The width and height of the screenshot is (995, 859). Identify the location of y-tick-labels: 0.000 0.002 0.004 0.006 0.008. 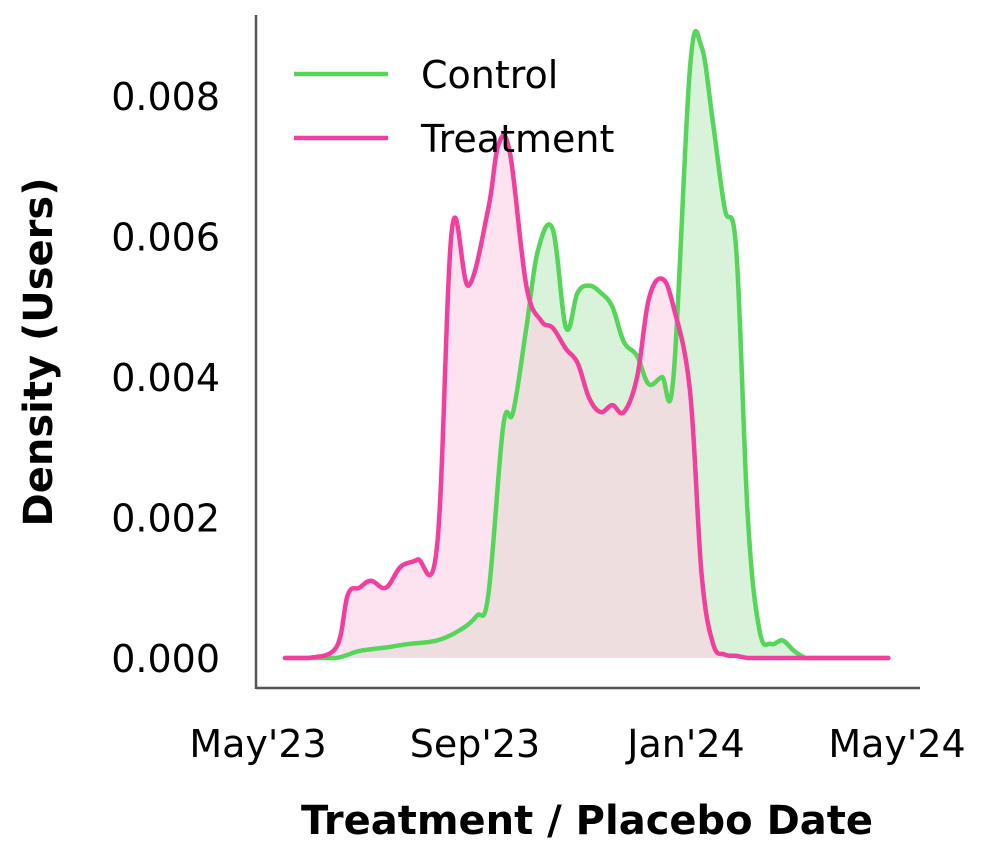
(165, 378).